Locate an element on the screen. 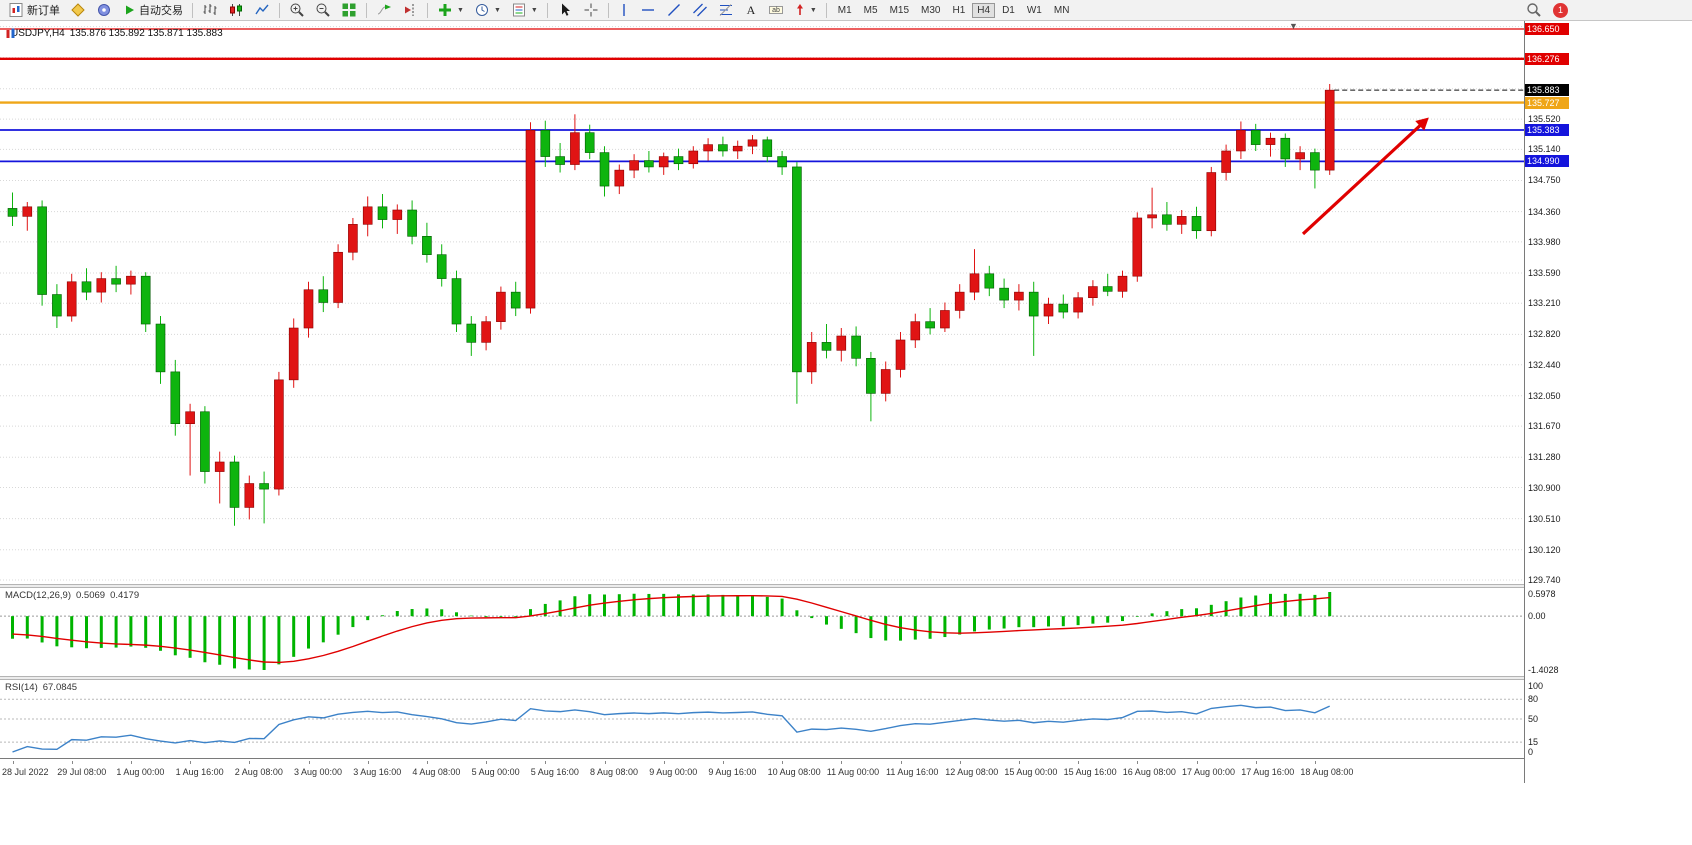 The width and height of the screenshot is (1692, 845). rsi-chart is located at coordinates (762, 719).